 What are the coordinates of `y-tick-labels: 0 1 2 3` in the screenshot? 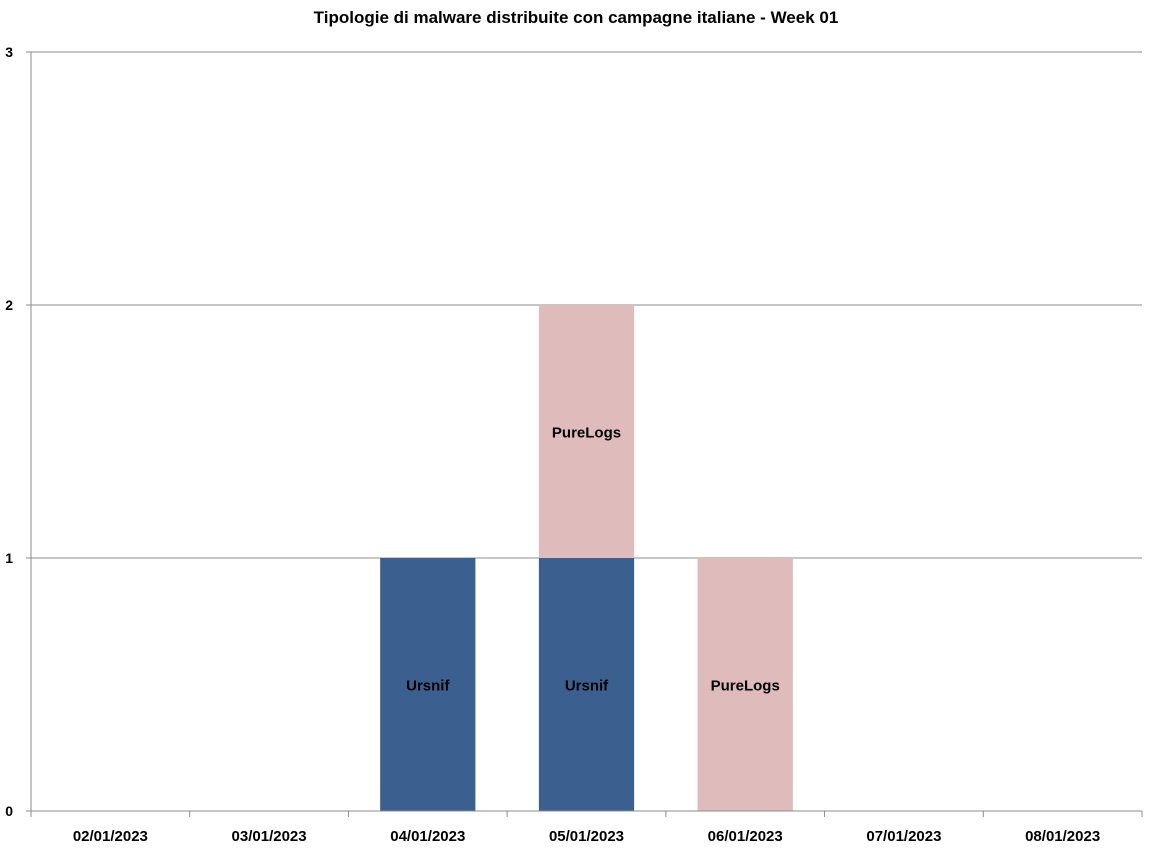 It's located at (9, 431).